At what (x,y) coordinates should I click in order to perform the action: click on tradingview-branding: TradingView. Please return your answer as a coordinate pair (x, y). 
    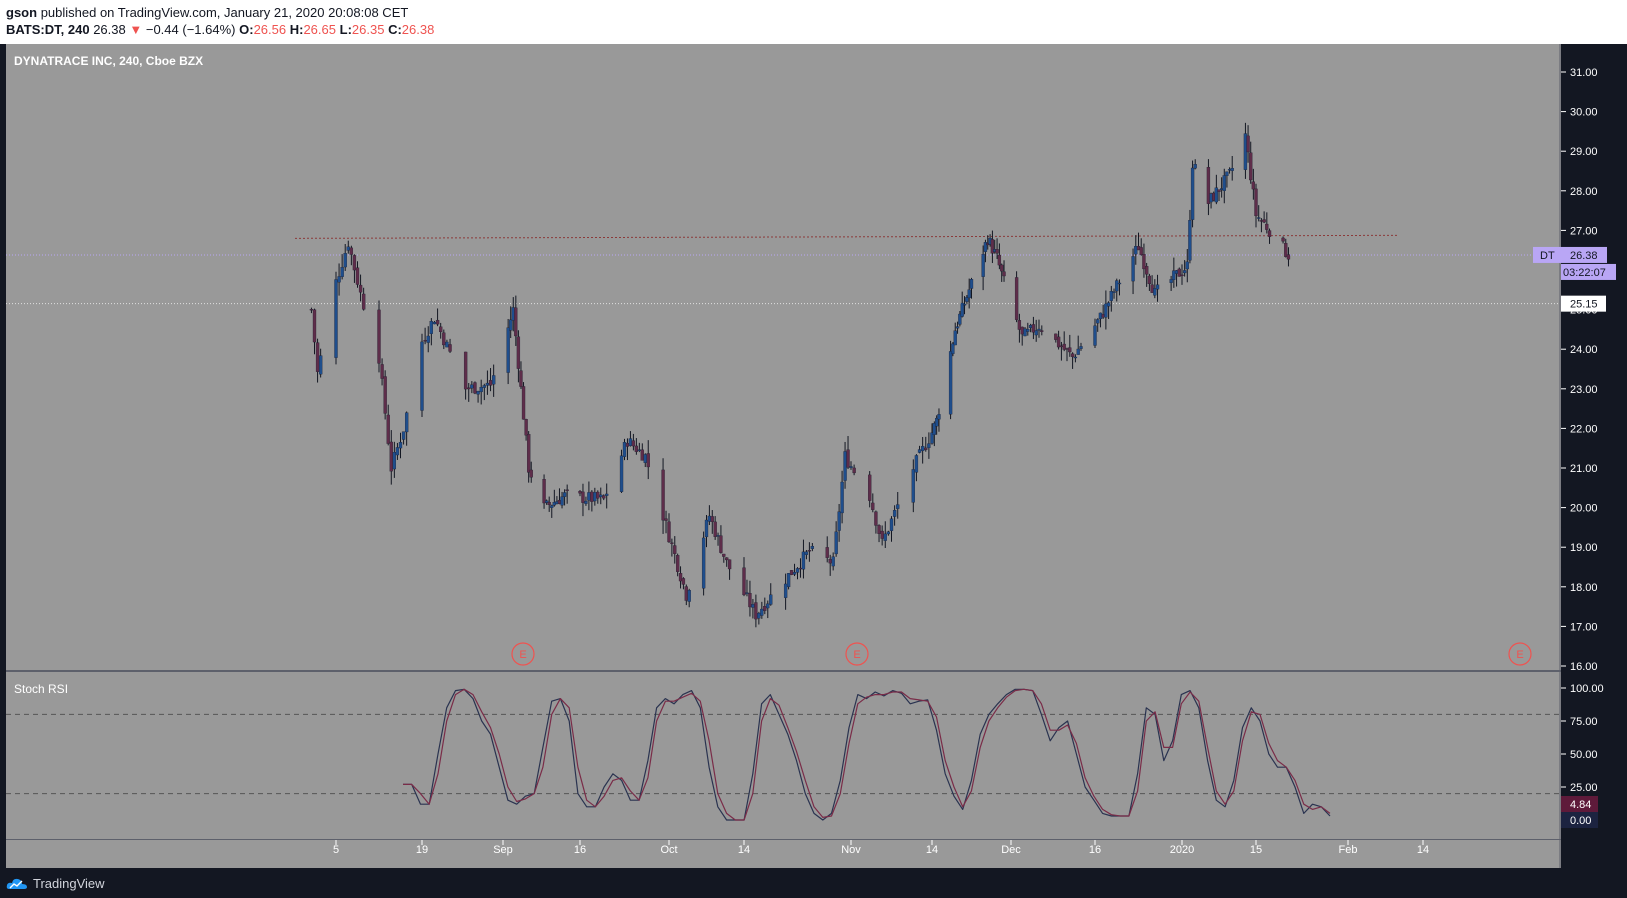
    Looking at the image, I should click on (55, 883).